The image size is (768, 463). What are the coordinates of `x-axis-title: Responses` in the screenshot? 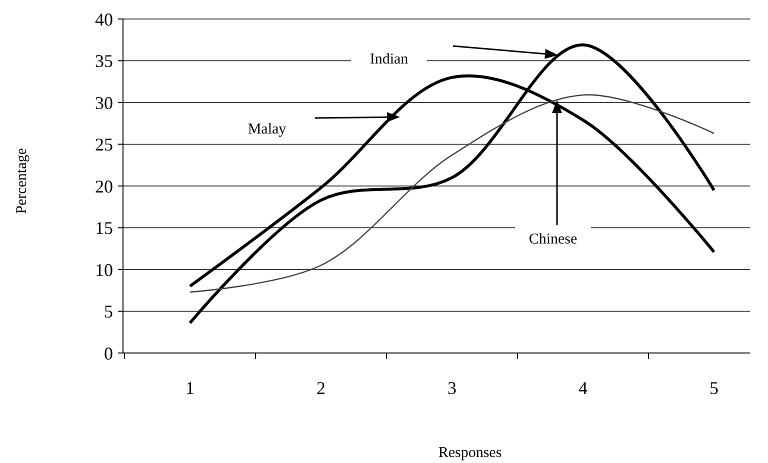 It's located at (470, 453).